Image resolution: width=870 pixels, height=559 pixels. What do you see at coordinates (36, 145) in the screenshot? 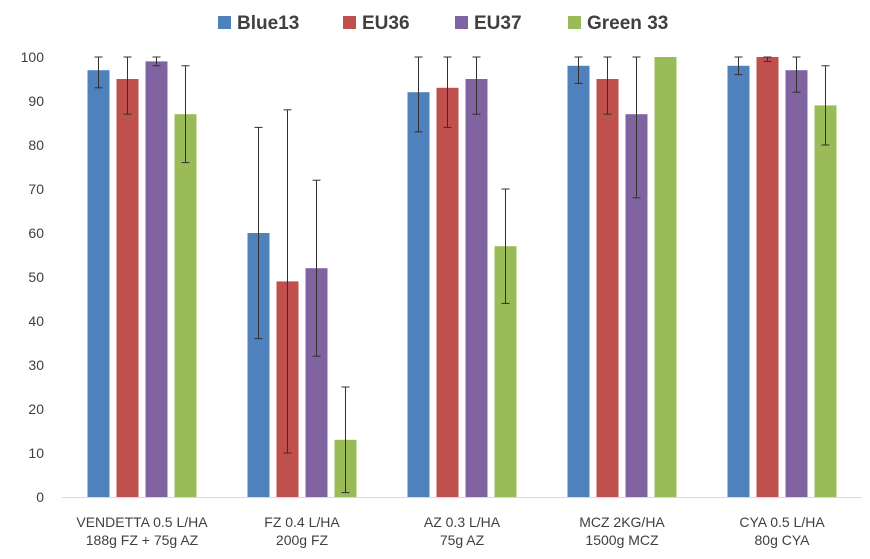
I see `y-tick-label: 80` at bounding box center [36, 145].